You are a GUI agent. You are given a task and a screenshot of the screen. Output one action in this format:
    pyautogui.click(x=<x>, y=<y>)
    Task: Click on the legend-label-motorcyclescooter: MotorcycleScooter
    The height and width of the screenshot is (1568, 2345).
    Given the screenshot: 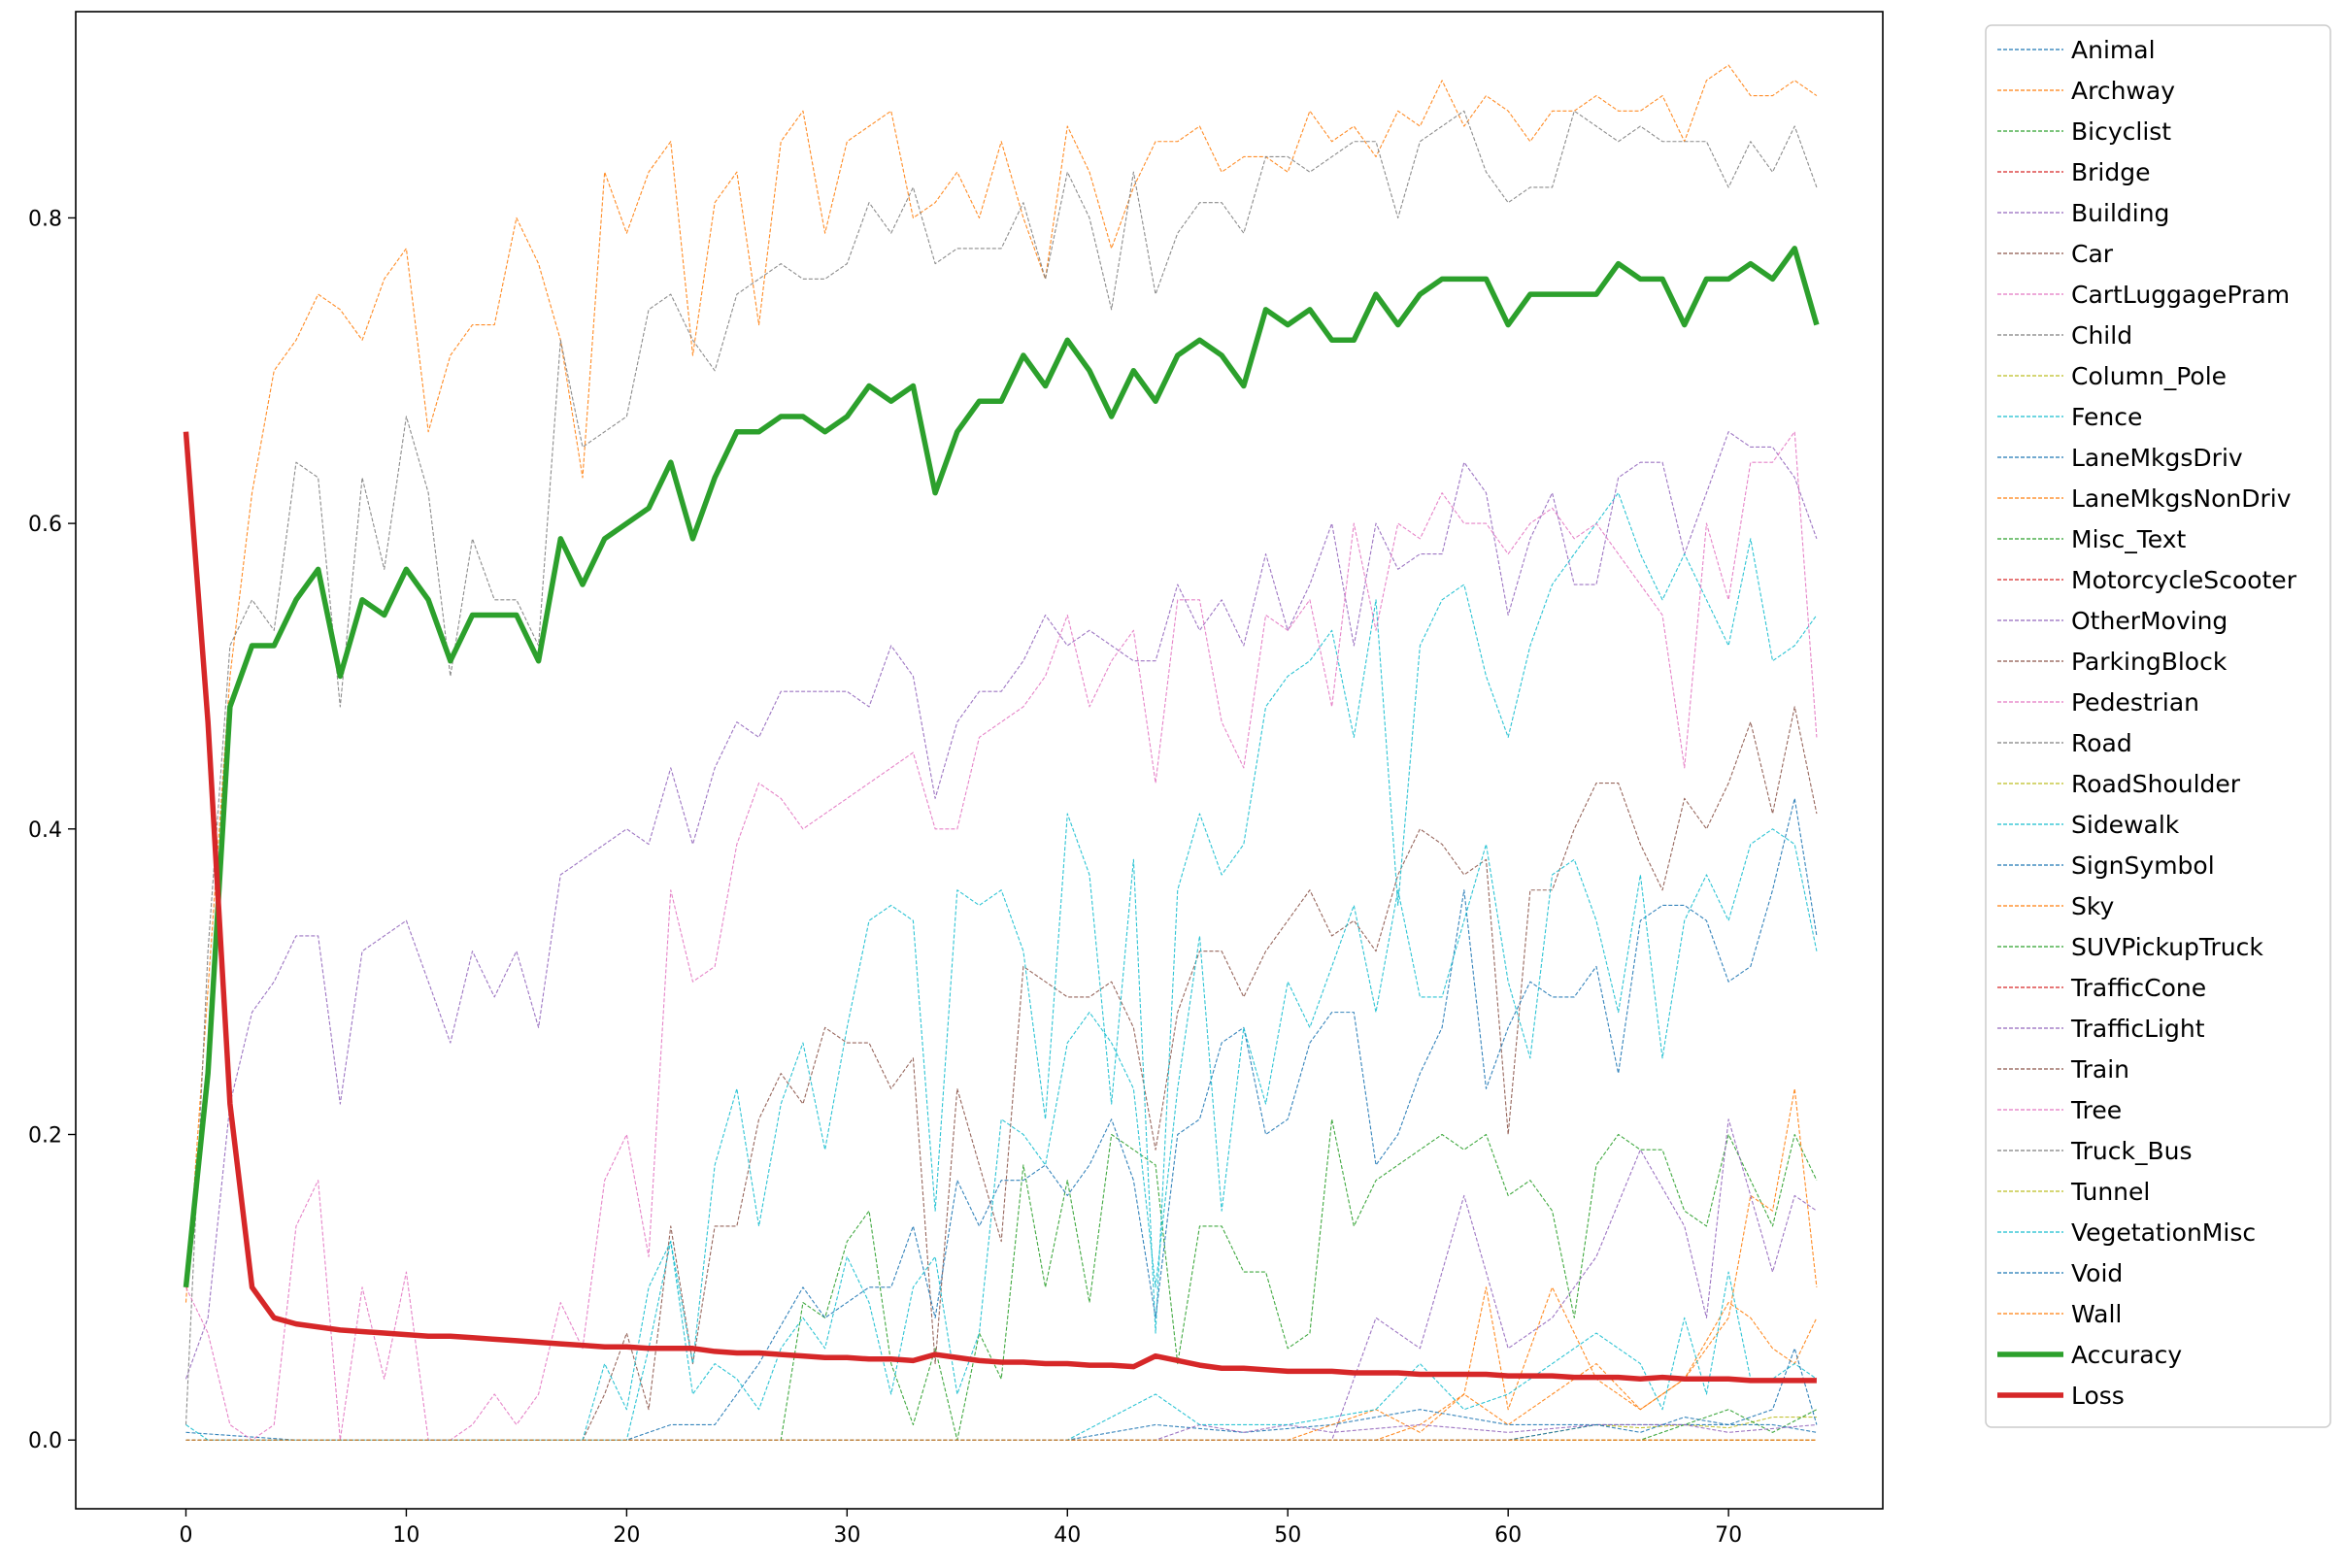 What is the action you would take?
    pyautogui.click(x=2184, y=580)
    